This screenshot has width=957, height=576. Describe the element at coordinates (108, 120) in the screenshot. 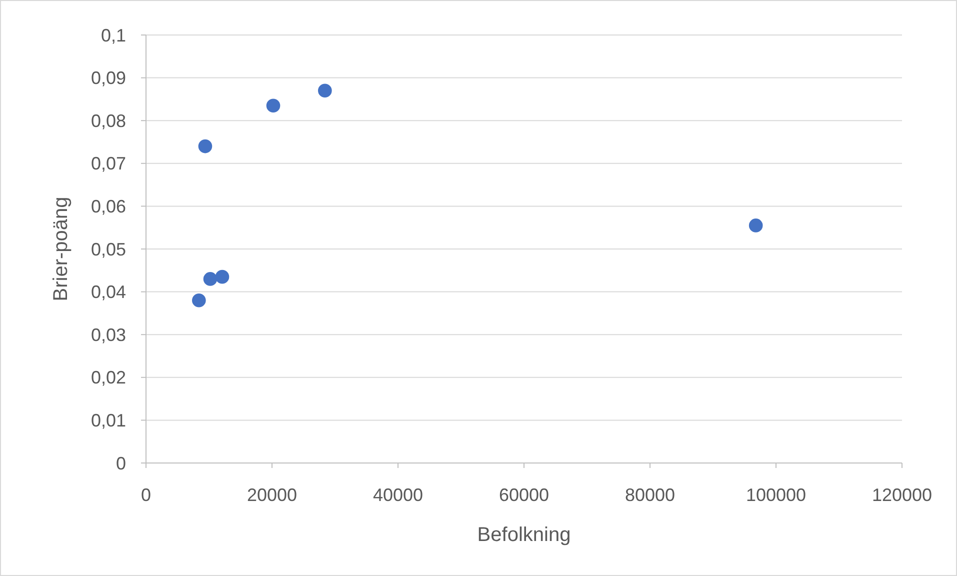

I see `y-tick-label: 0,08` at that location.